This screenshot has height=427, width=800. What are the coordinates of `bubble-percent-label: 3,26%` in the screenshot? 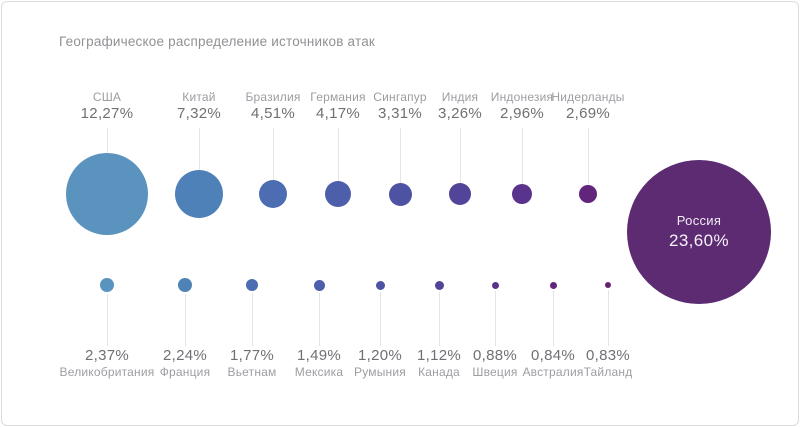 It's located at (460, 113).